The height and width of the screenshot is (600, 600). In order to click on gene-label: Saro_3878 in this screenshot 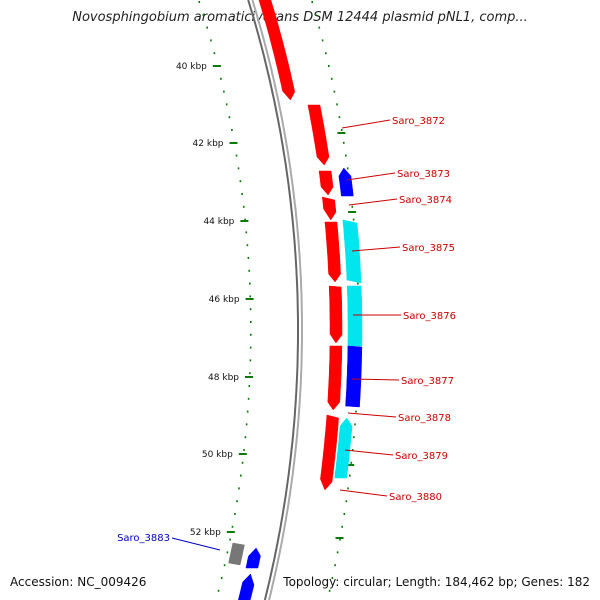, I will do `click(424, 418)`.